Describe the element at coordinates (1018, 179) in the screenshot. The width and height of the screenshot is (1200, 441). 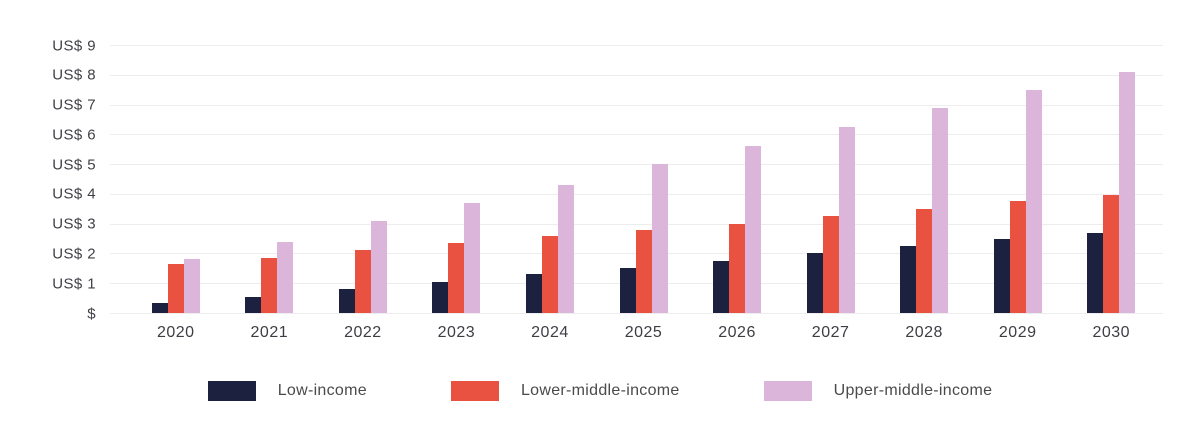
I see `bar-group-2029` at that location.